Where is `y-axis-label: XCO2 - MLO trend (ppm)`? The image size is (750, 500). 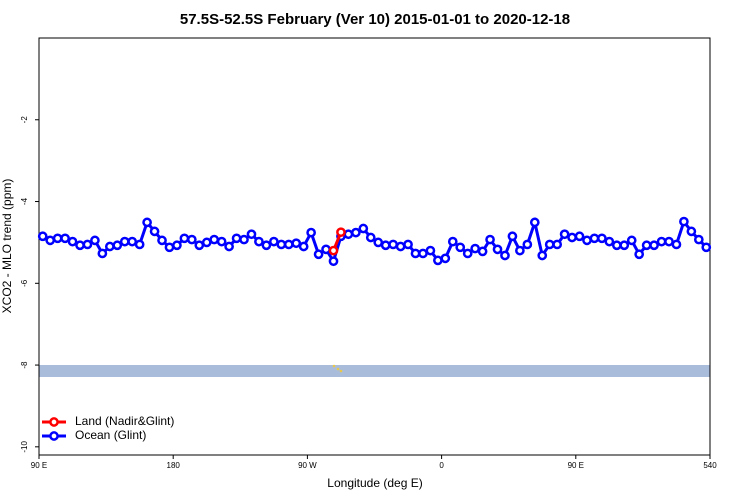 y-axis-label: XCO2 - MLO trend (ppm) is located at coordinates (7, 246).